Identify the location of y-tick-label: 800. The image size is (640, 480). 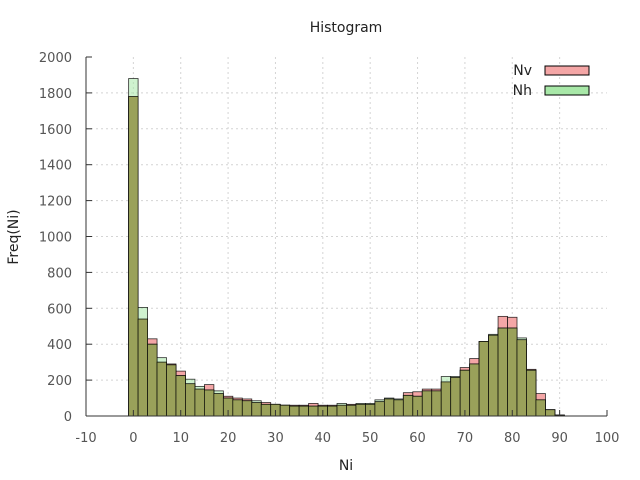
(59, 273).